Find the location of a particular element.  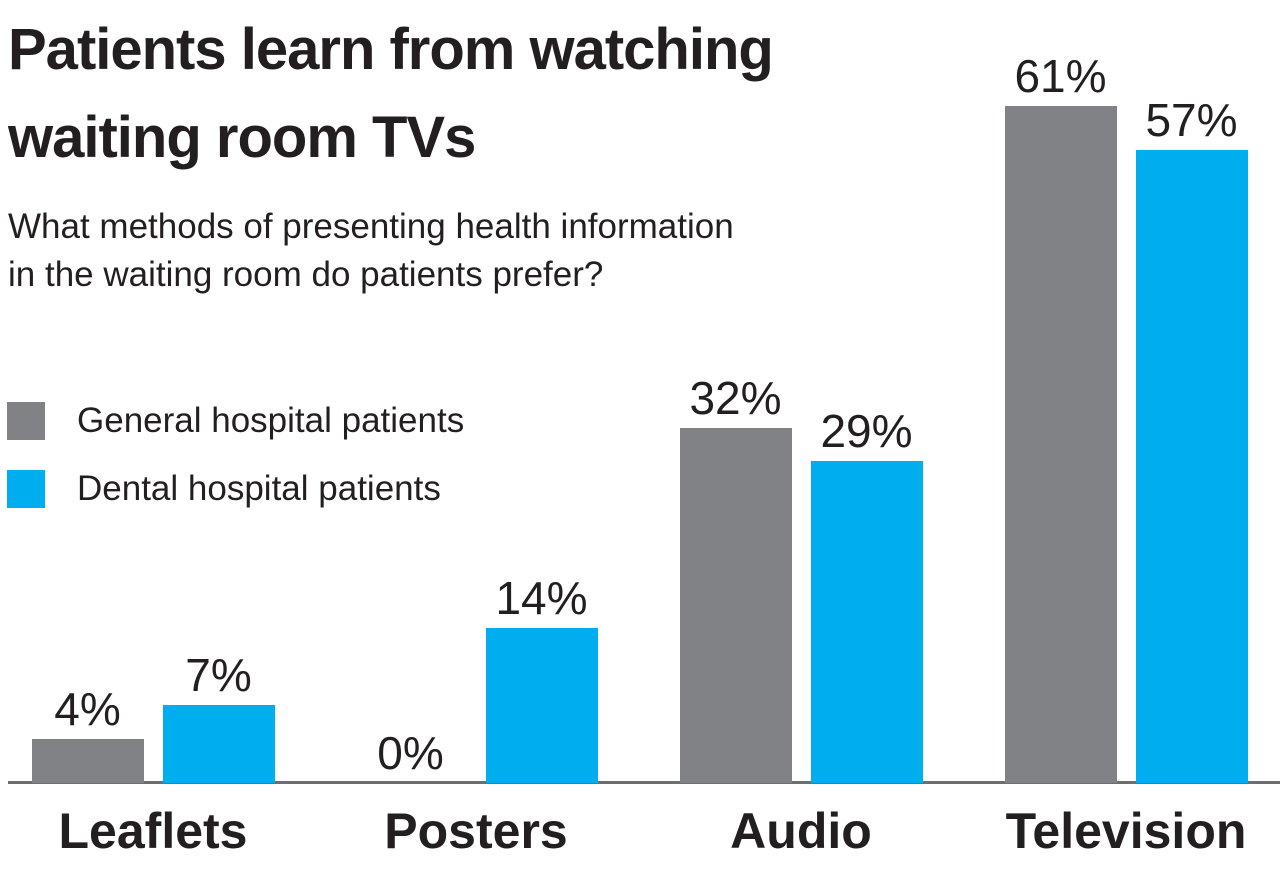

x-axis-line is located at coordinates (644, 782).